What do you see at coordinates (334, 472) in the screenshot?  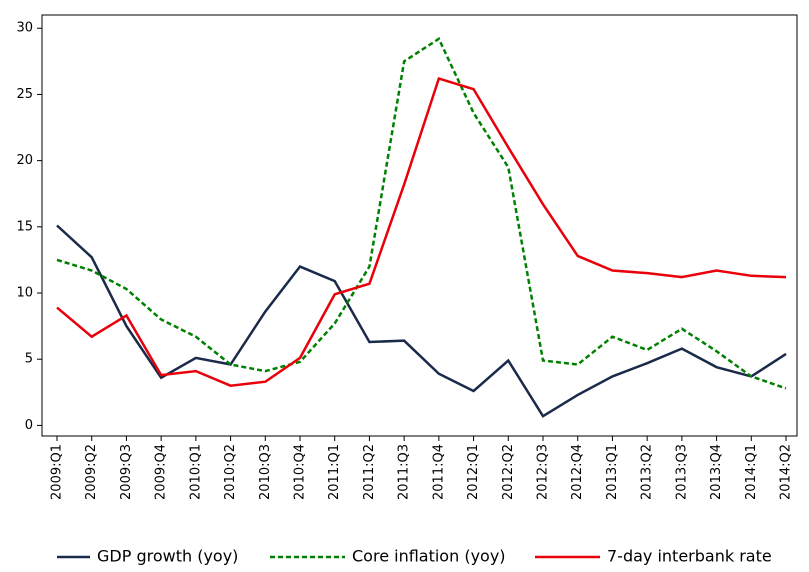 I see `x-tick-label: 2011:Q1` at bounding box center [334, 472].